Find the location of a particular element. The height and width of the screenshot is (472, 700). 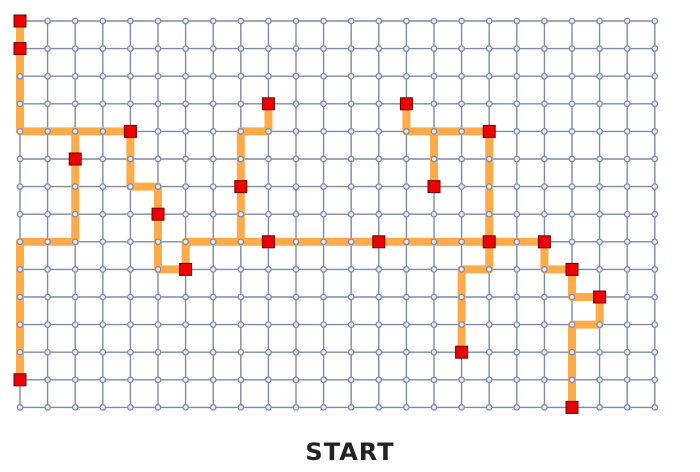

start-button: START is located at coordinates (350, 451).